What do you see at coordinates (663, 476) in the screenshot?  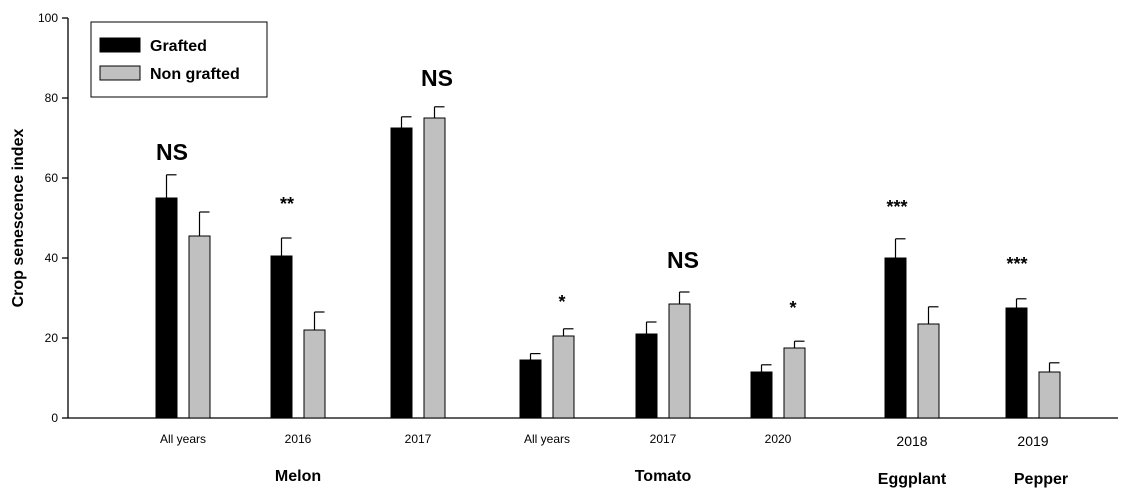 I see `group-label: Tomato` at bounding box center [663, 476].